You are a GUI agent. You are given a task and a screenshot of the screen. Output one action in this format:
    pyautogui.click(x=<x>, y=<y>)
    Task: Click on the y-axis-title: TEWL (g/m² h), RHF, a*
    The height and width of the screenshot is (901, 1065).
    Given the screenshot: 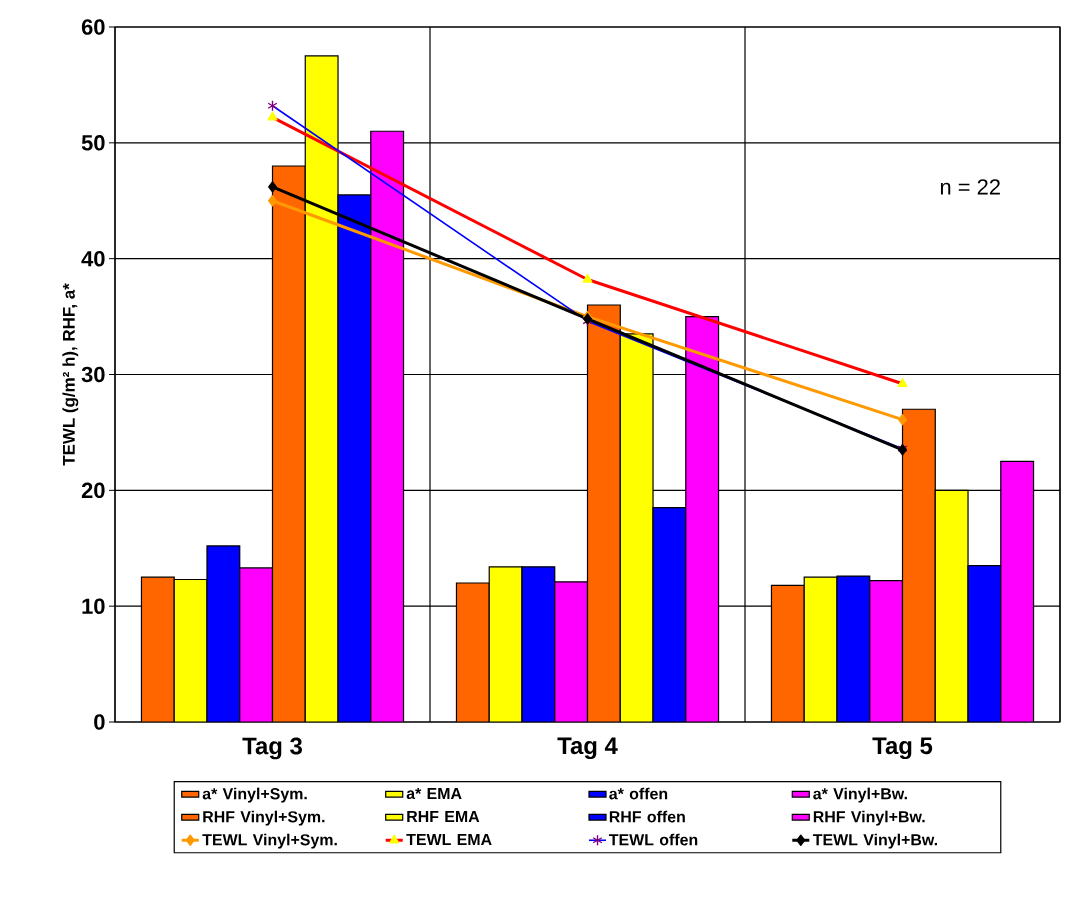 What is the action you would take?
    pyautogui.click(x=70, y=374)
    